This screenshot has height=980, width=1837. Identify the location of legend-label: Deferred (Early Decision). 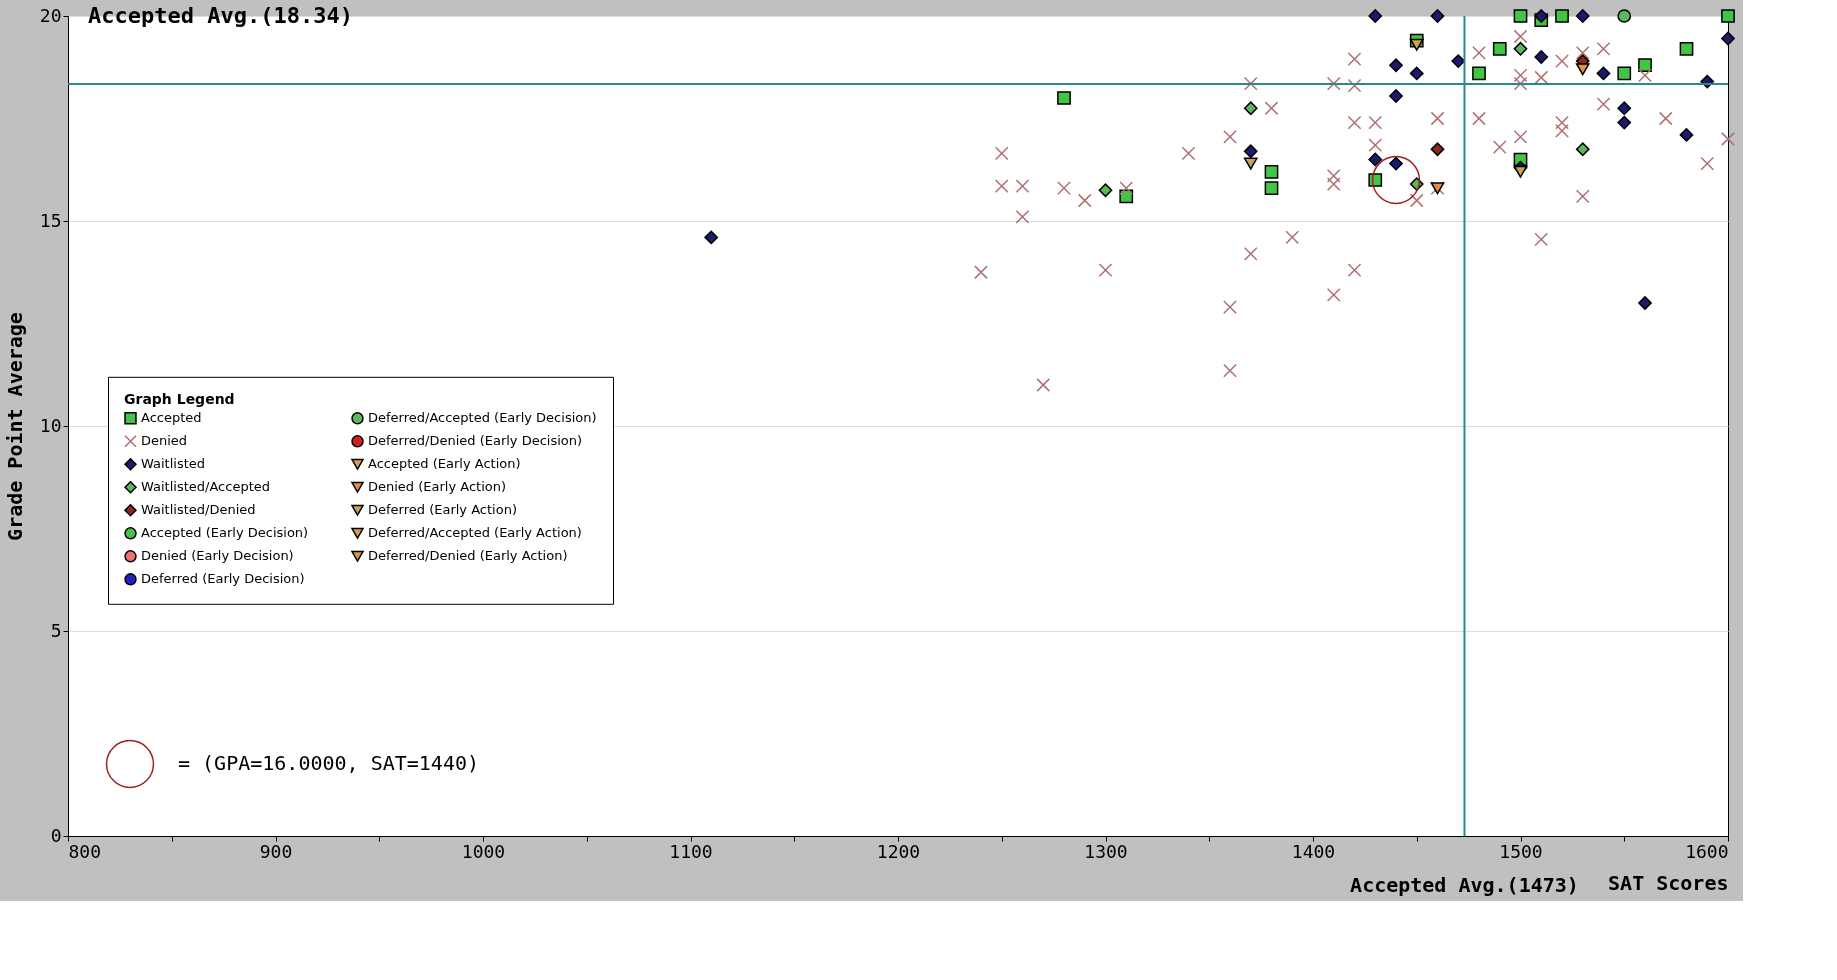
(223, 579).